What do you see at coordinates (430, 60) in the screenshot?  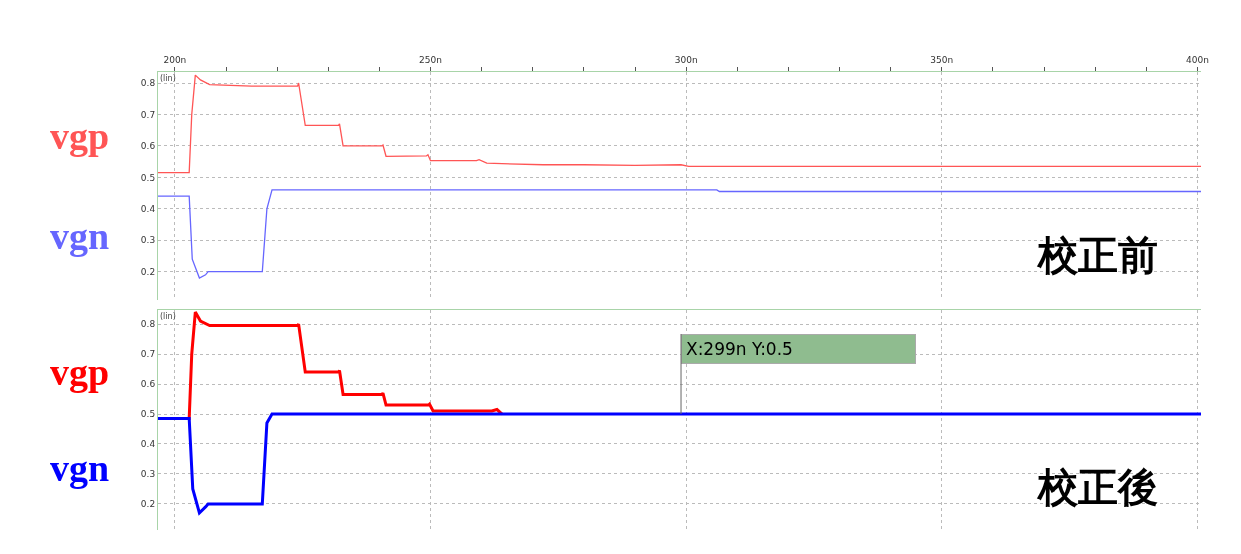 I see `x-tick-label: 250n` at bounding box center [430, 60].